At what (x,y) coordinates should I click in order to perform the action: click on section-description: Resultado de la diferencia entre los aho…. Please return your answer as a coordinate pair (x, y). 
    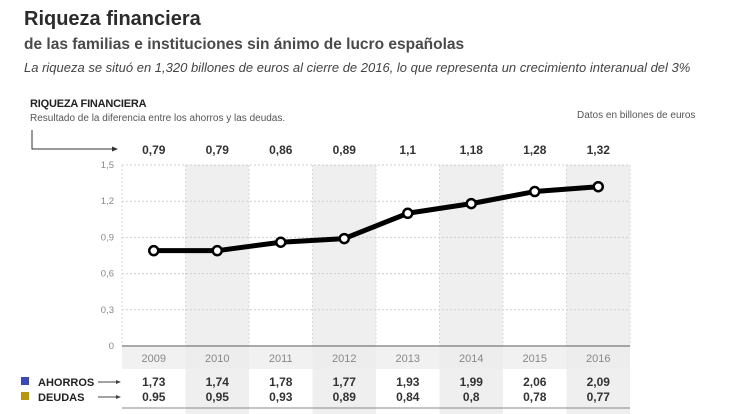
    Looking at the image, I should click on (158, 118).